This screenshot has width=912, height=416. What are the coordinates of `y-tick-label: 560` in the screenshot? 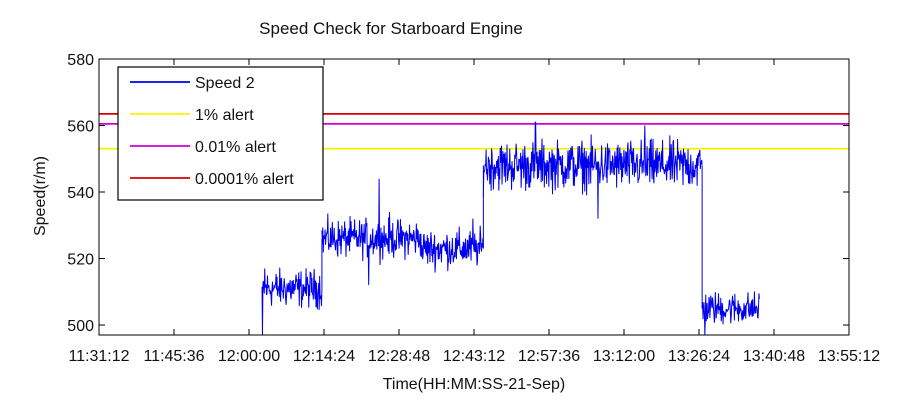 It's located at (80, 127).